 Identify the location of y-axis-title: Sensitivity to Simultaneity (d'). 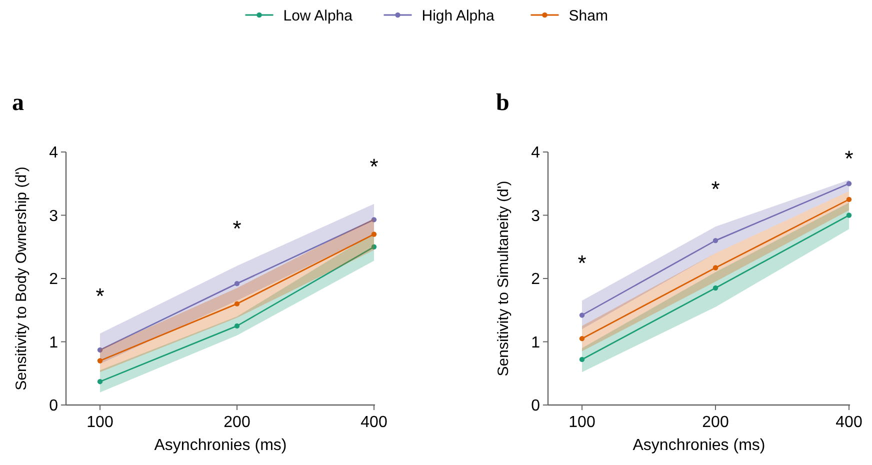
(503, 278).